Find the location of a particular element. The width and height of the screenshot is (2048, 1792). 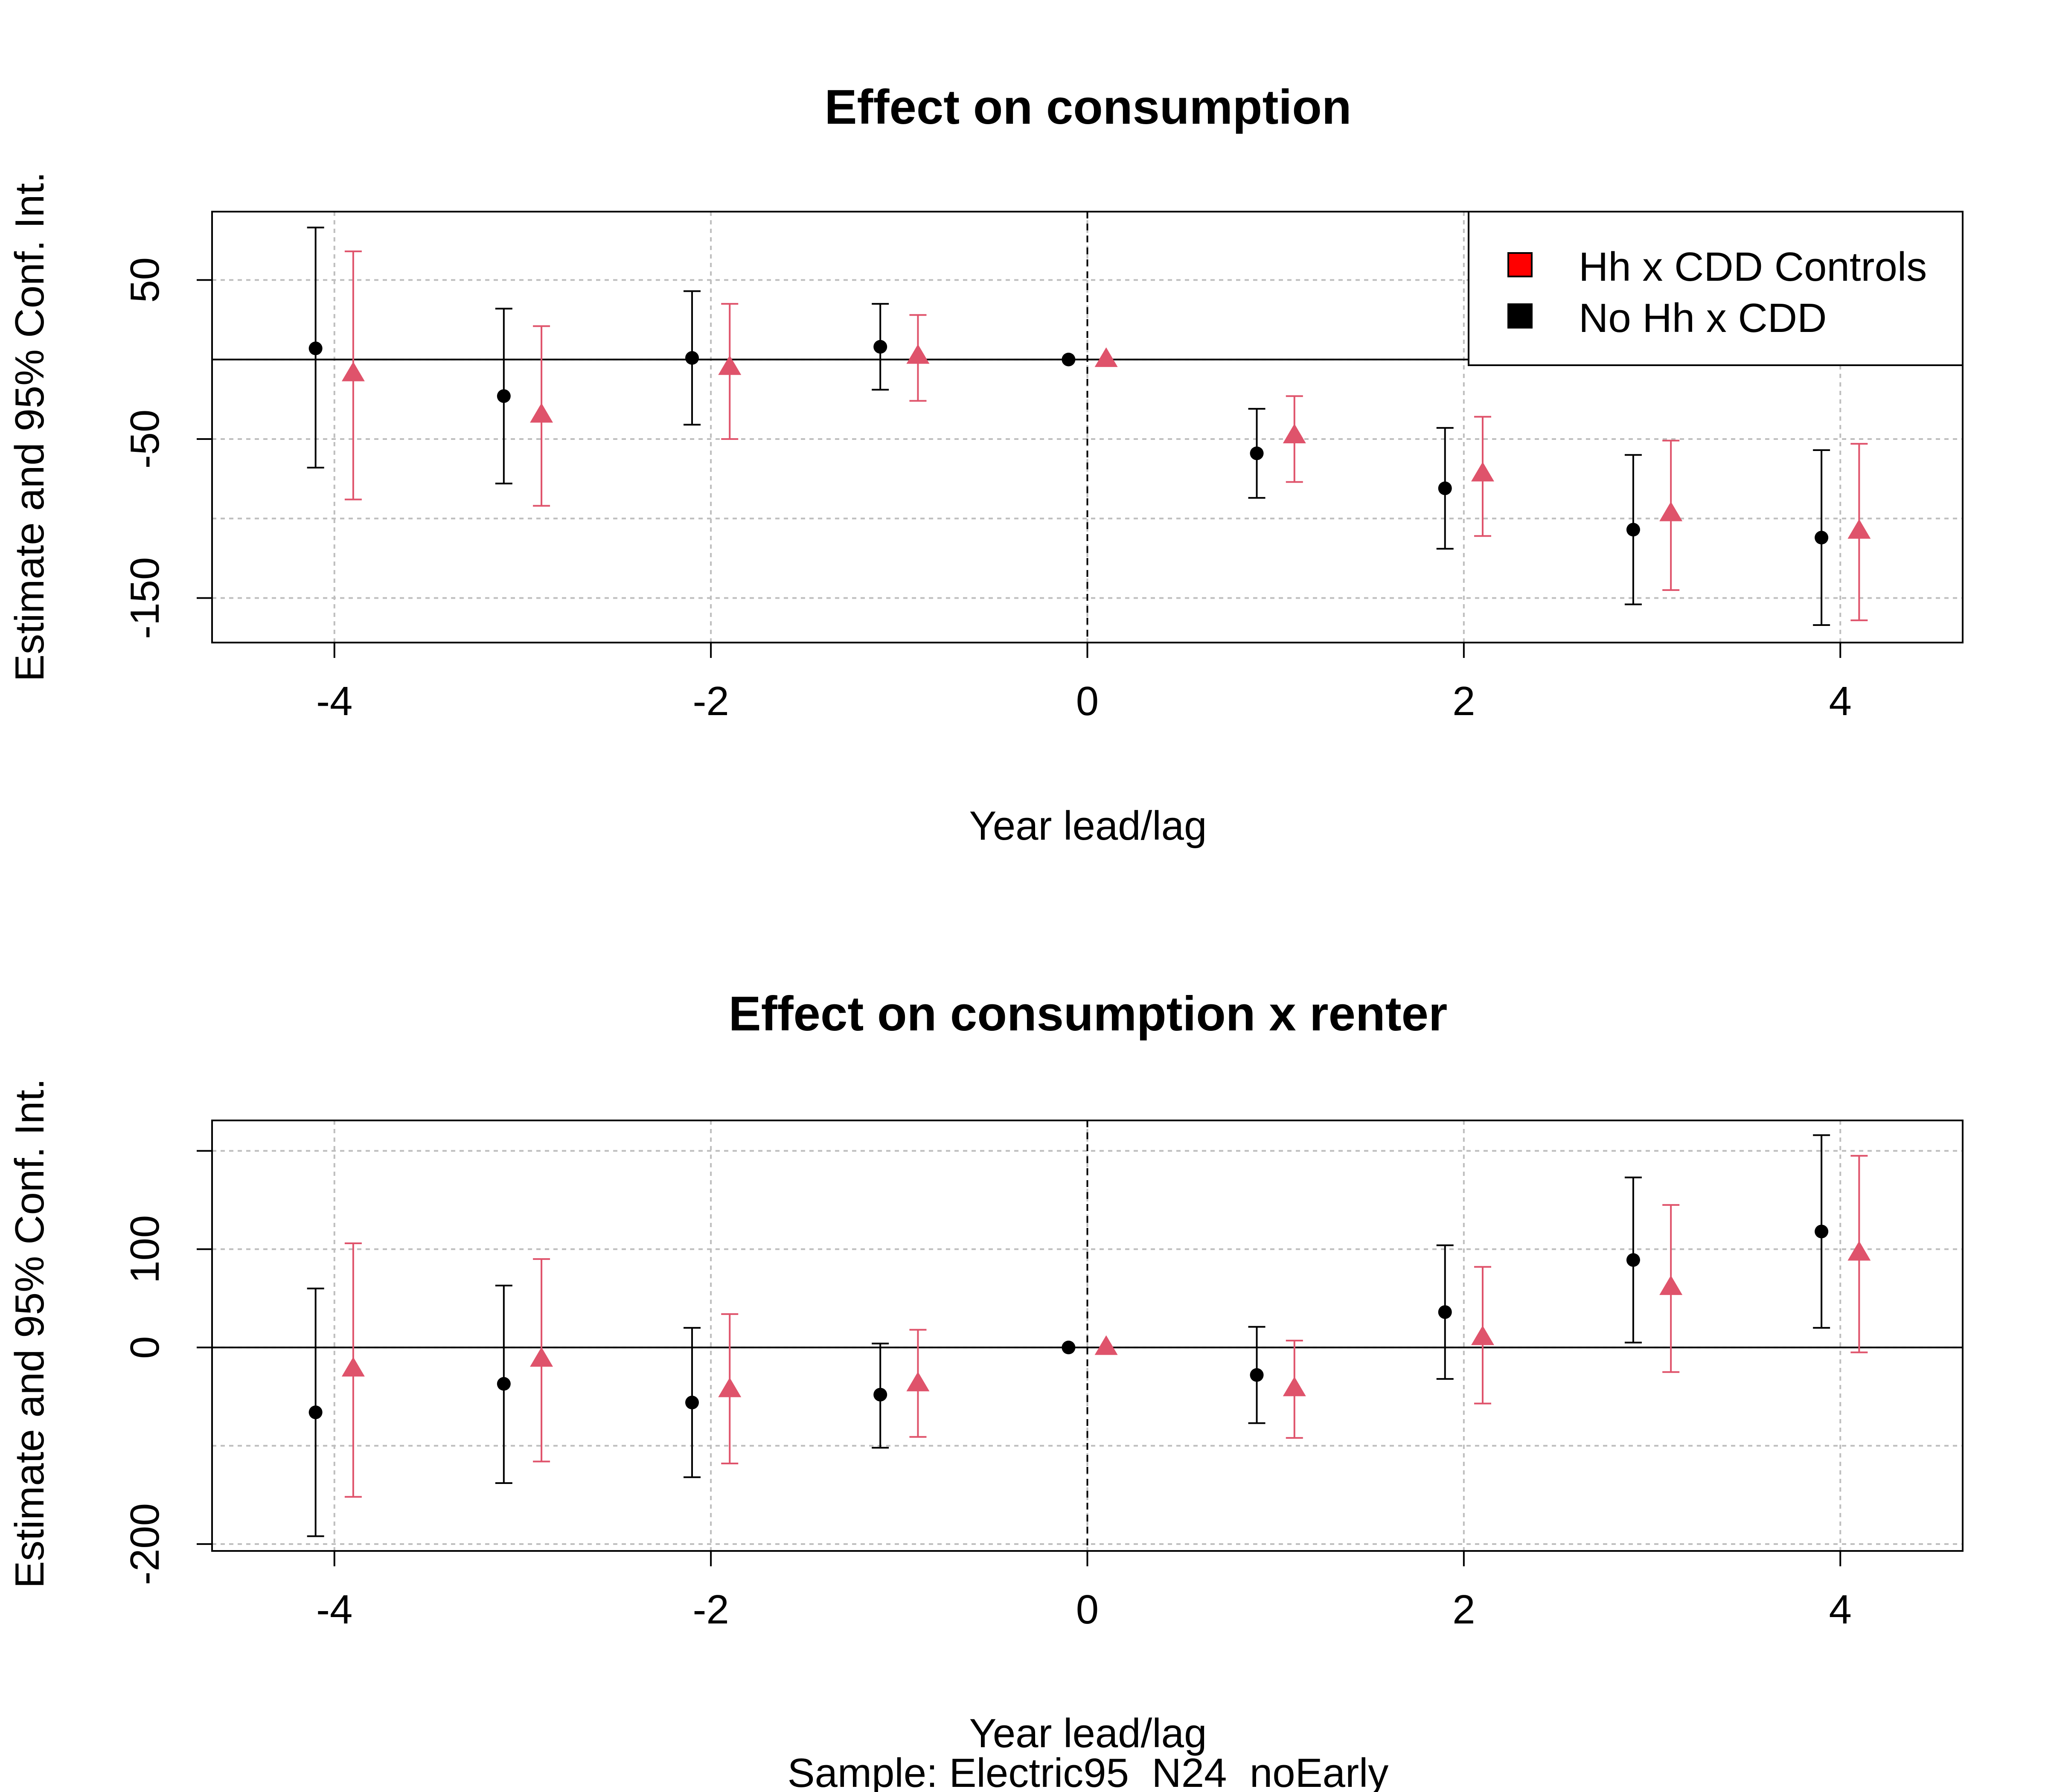

y-tick-label: 50 is located at coordinates (145, 280).